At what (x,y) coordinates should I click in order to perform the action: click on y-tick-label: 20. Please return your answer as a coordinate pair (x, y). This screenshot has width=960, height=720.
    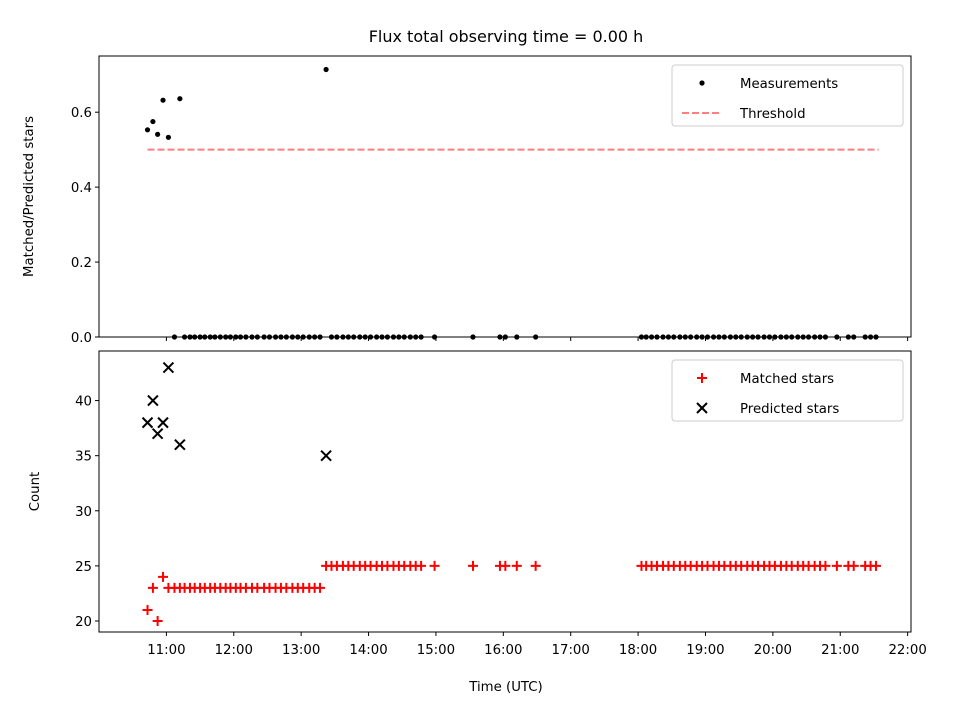
    Looking at the image, I should click on (83, 622).